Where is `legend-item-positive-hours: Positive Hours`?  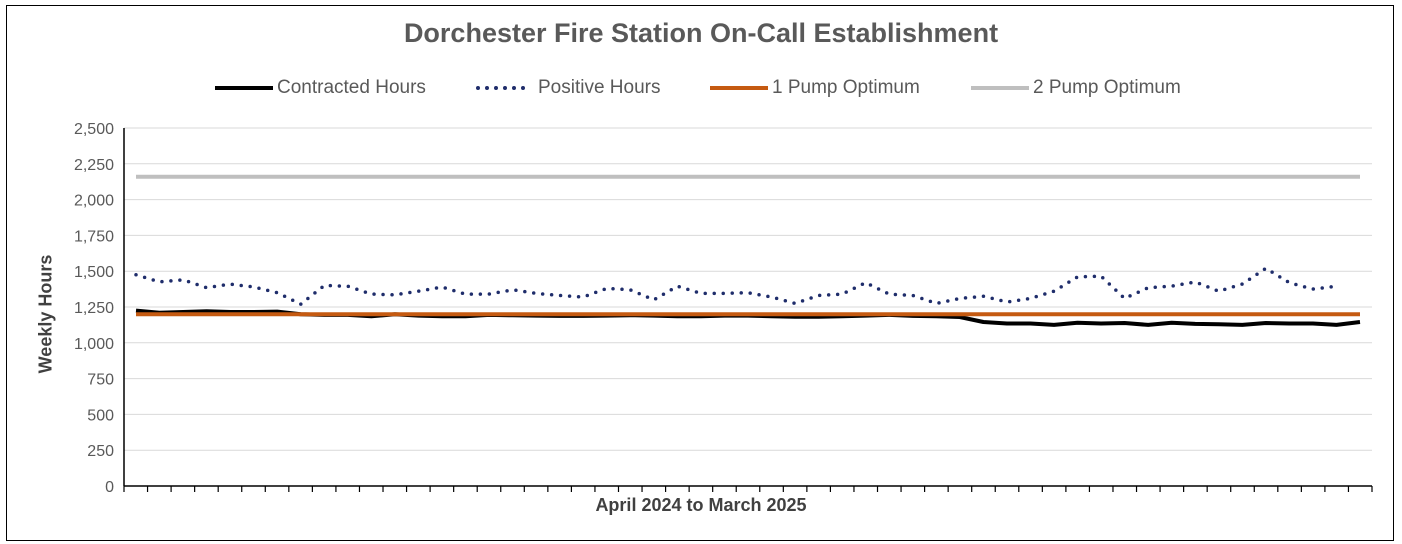 legend-item-positive-hours: Positive Hours is located at coordinates (568, 88).